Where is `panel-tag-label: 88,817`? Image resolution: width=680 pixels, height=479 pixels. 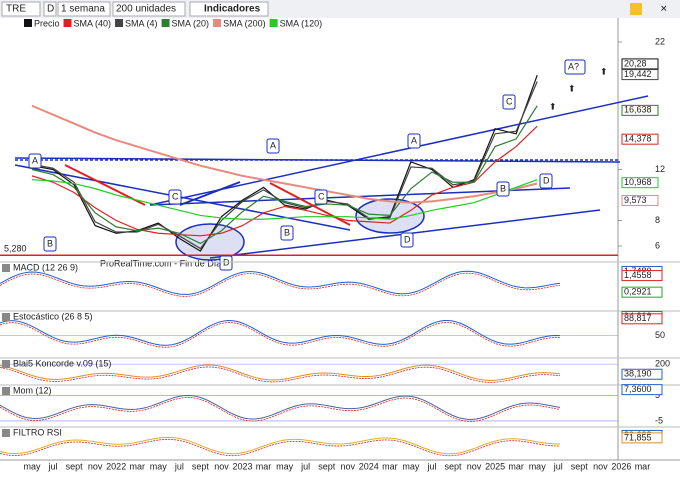 panel-tag-label: 88,817 is located at coordinates (638, 318).